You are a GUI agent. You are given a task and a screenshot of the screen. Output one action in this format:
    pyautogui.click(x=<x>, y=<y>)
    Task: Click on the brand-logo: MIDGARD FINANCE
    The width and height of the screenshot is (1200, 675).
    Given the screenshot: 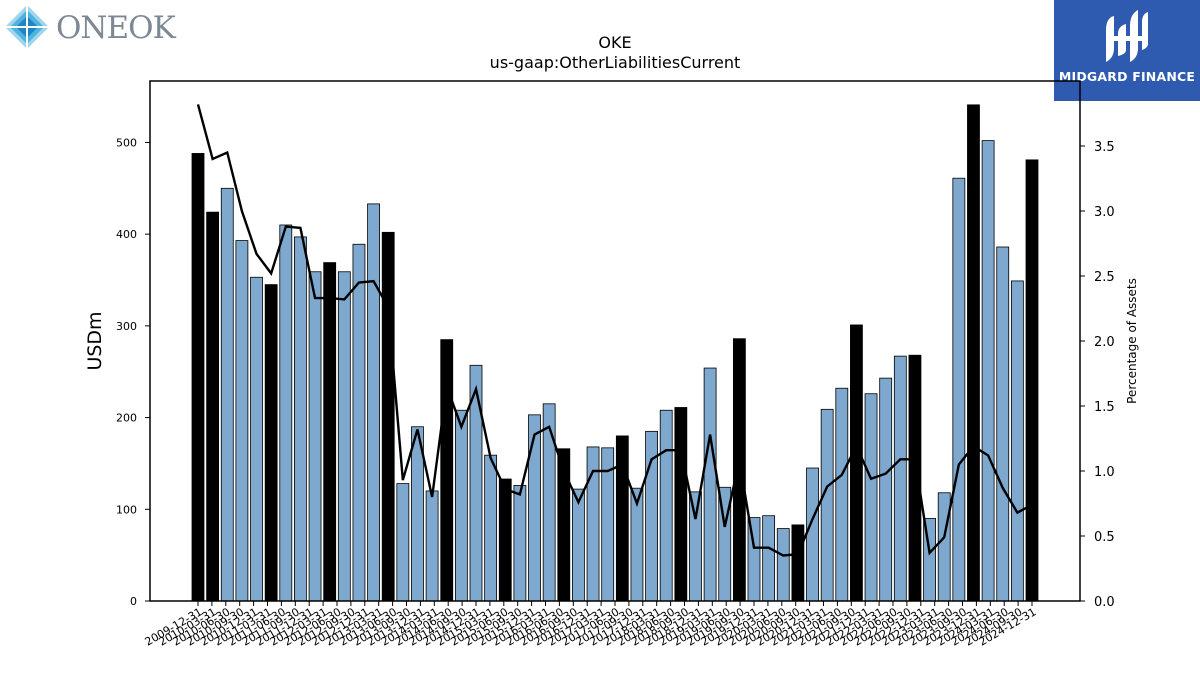 What is the action you would take?
    pyautogui.click(x=1127, y=50)
    